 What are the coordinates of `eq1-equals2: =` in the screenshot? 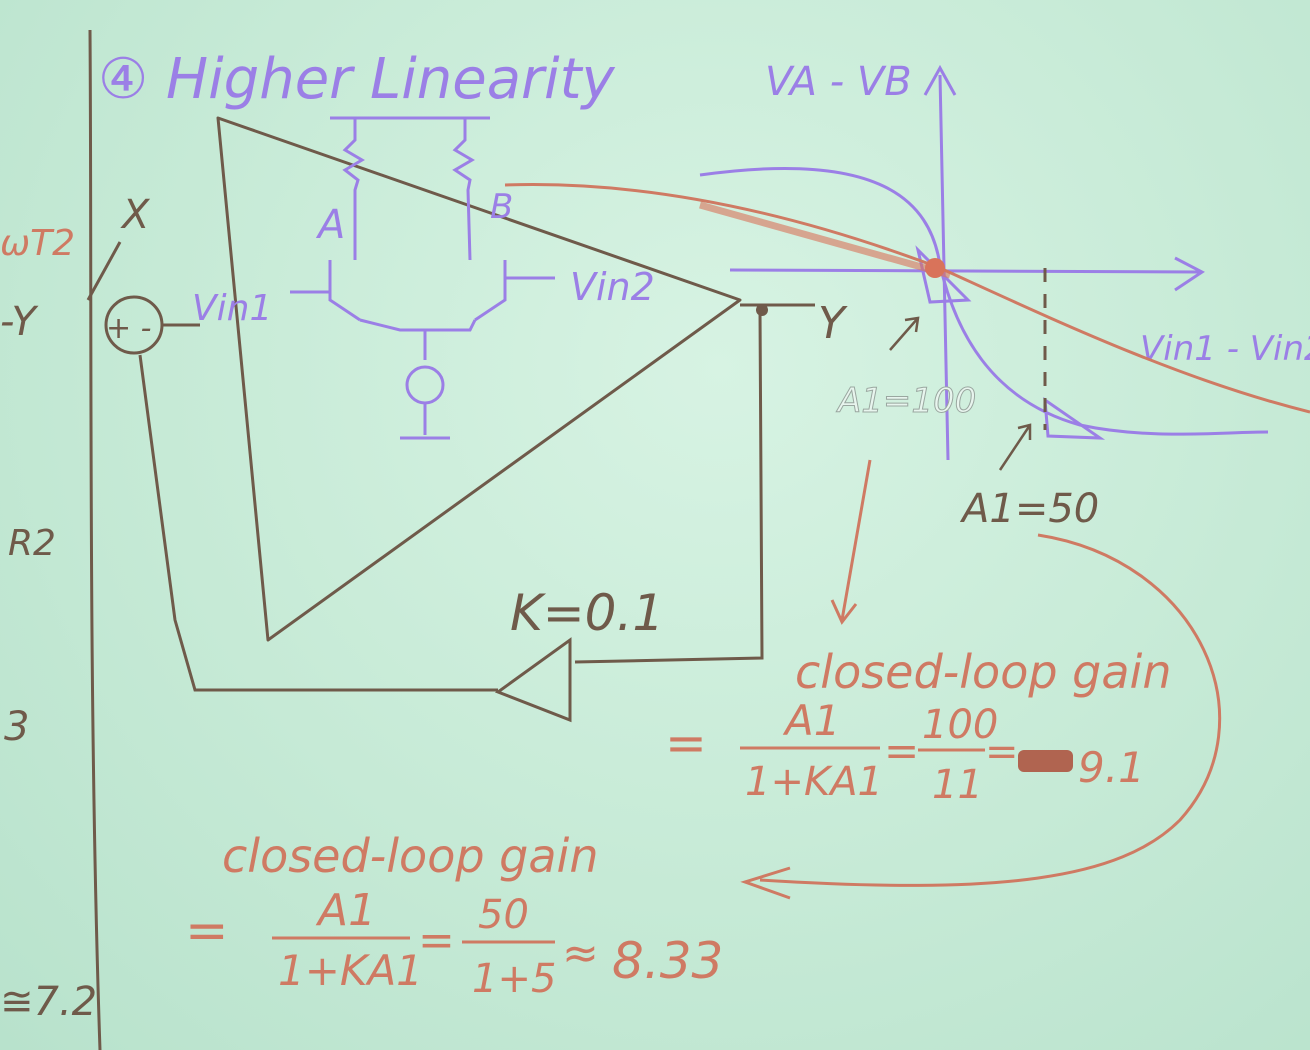 It's located at (1002, 752).